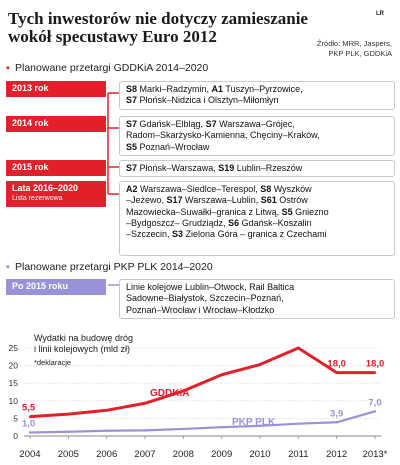  Describe the element at coordinates (14, 366) in the screenshot. I see `y-tick-label: 20` at that location.